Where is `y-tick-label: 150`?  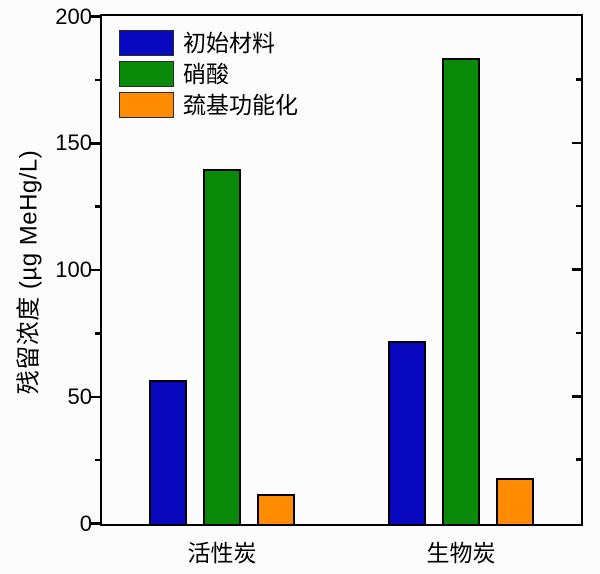
y-tick-label: 150 is located at coordinates (73, 143).